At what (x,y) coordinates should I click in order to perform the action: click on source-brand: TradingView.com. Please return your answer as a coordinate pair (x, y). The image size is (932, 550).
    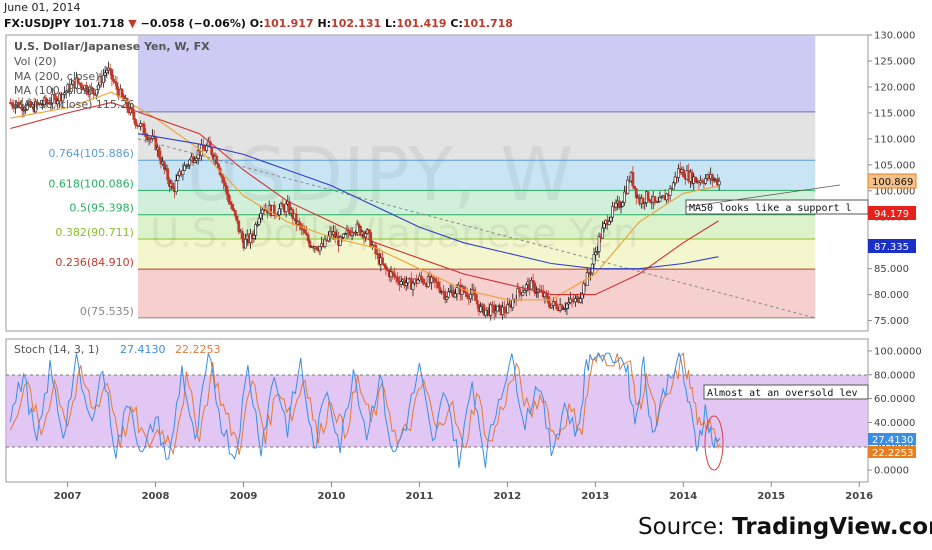
    Looking at the image, I should click on (832, 527).